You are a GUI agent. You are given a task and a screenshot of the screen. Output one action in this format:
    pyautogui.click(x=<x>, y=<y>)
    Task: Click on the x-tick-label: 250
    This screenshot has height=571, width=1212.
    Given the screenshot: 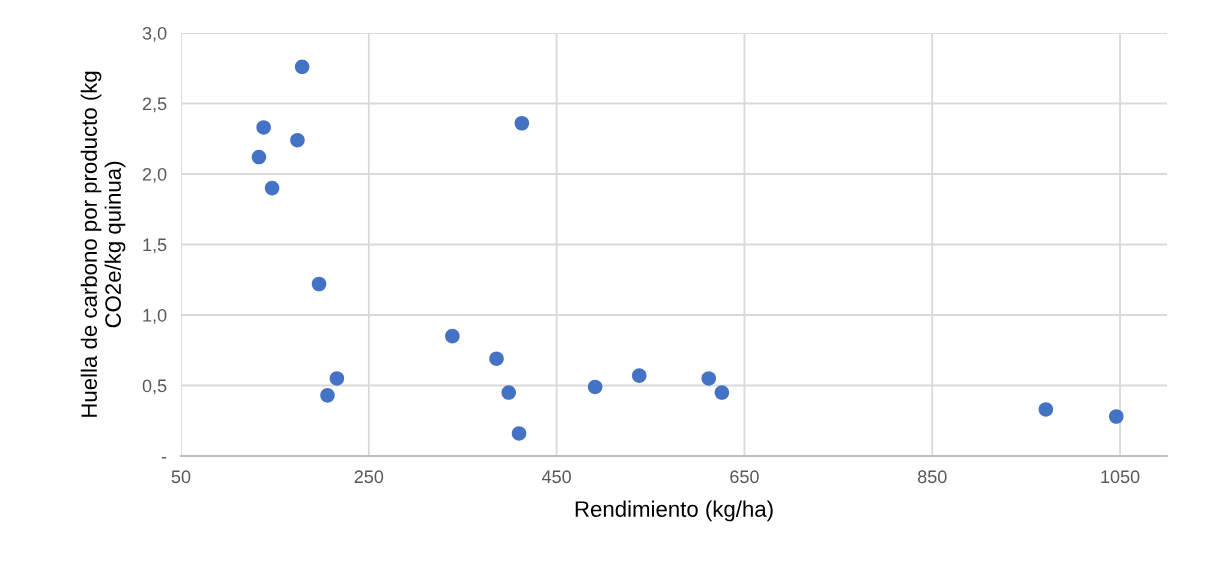 What is the action you would take?
    pyautogui.click(x=369, y=477)
    